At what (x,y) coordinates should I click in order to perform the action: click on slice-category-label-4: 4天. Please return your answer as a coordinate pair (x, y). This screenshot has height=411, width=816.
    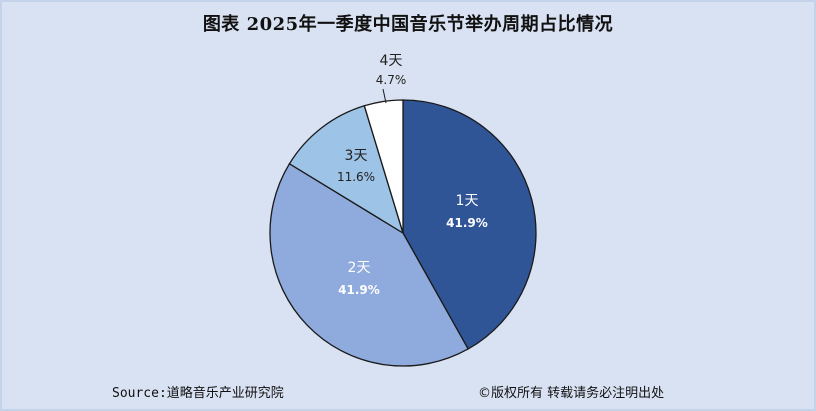
    Looking at the image, I should click on (391, 61).